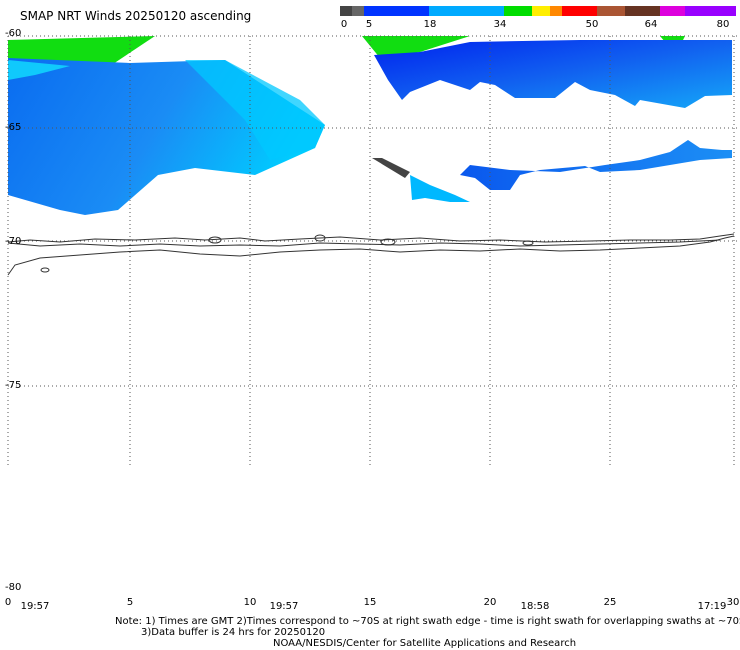 This screenshot has height=650, width=740. Describe the element at coordinates (651, 24) in the screenshot. I see `colorbar-label-64: 64` at that location.